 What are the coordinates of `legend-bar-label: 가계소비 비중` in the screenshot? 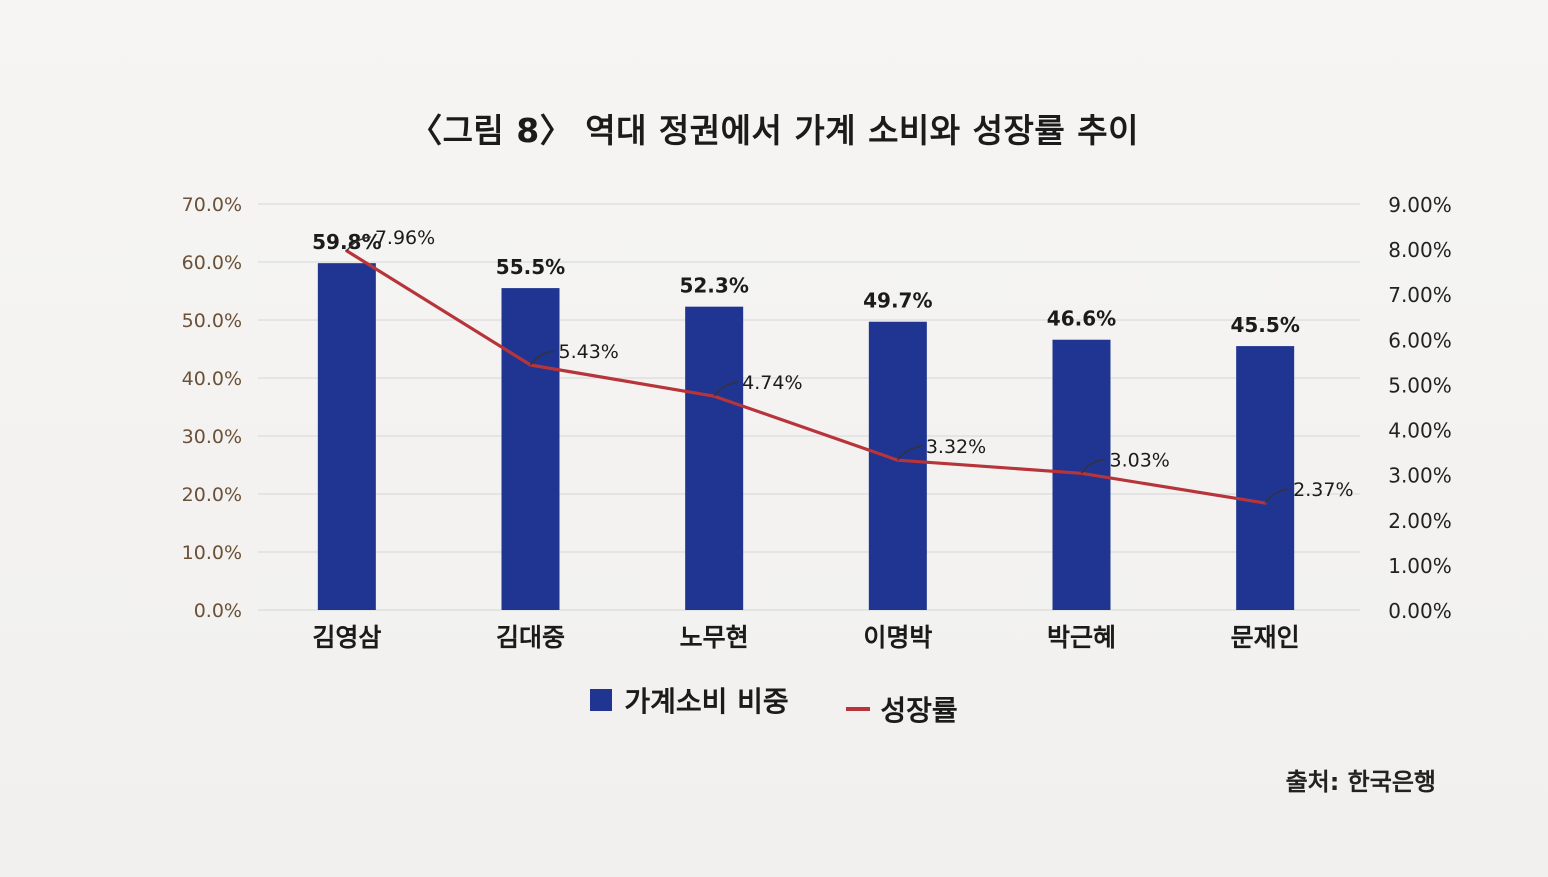 It's located at (706, 701).